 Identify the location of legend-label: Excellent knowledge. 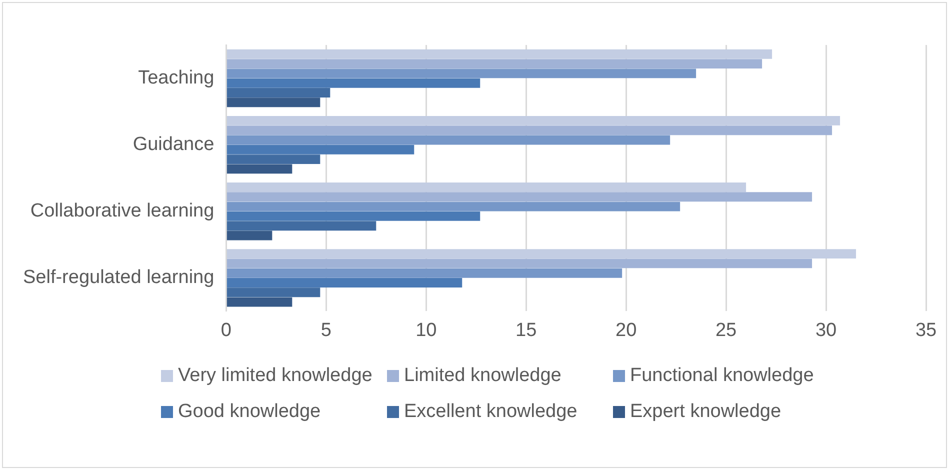
(491, 412).